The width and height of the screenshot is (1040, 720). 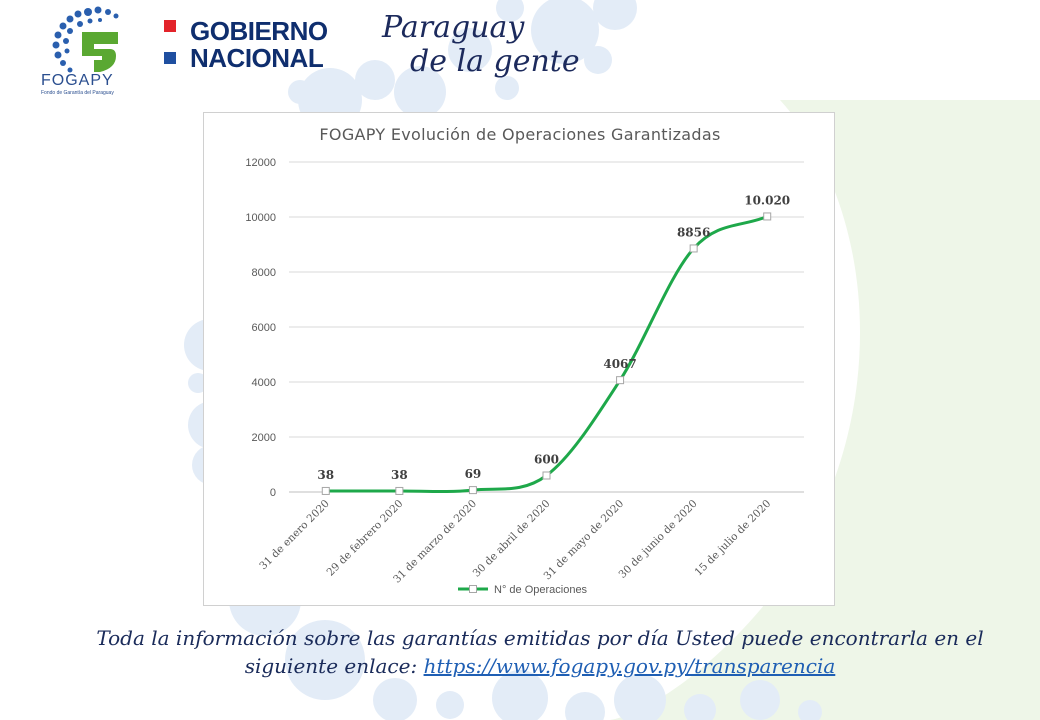 What do you see at coordinates (77, 80) in the screenshot?
I see `fogapy-name: FOGAPY` at bounding box center [77, 80].